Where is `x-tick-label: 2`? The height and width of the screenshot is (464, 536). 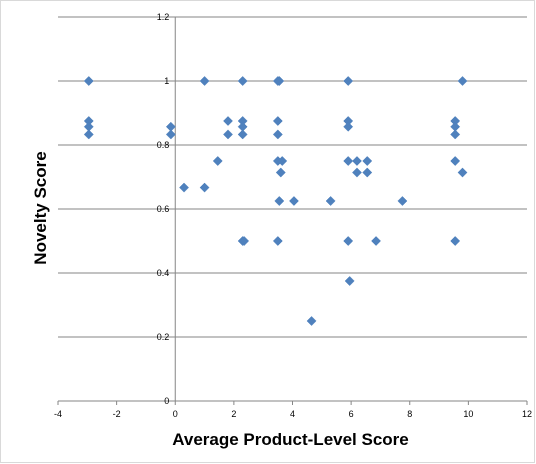
x-tick-label: 2 is located at coordinates (233, 414).